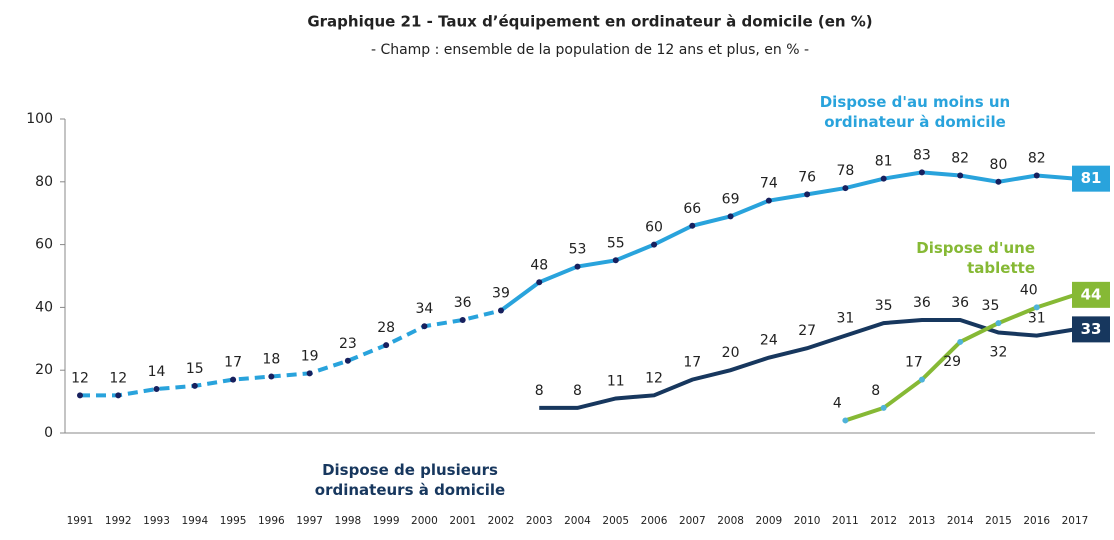  Describe the element at coordinates (424, 521) in the screenshot. I see `x-tick-label: 2000` at that location.